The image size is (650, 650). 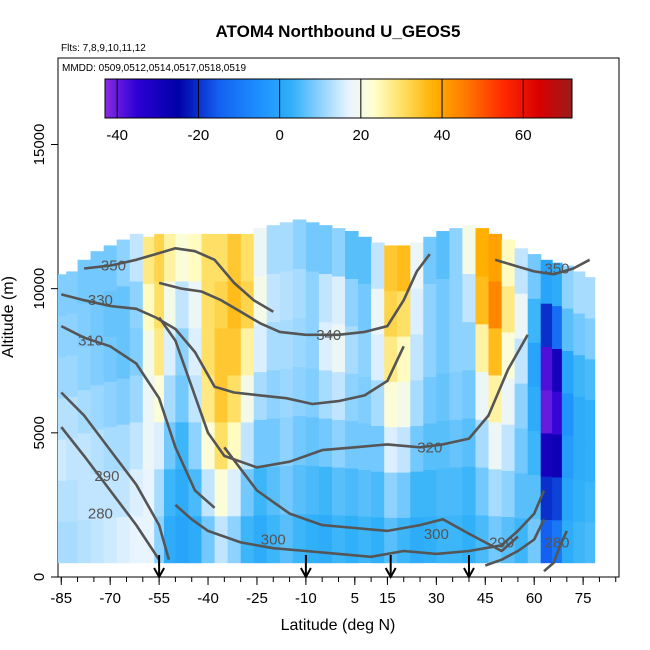 I want to click on y-tick-label: 0, so click(x=39, y=577).